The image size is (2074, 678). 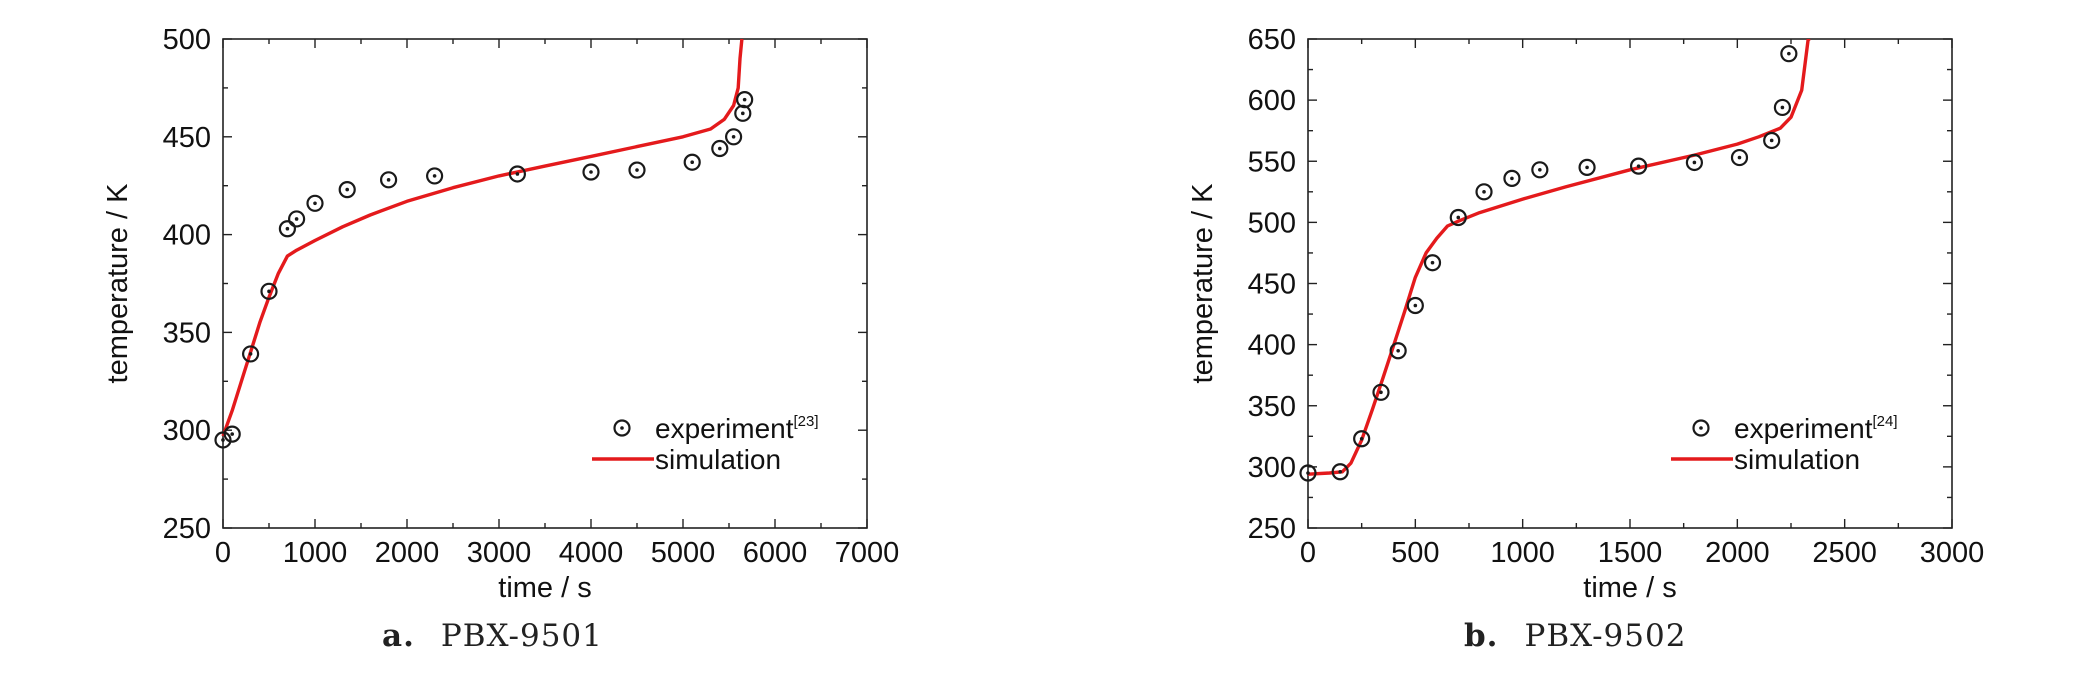 I want to click on x-tick-label-a: 0, so click(x=223, y=553).